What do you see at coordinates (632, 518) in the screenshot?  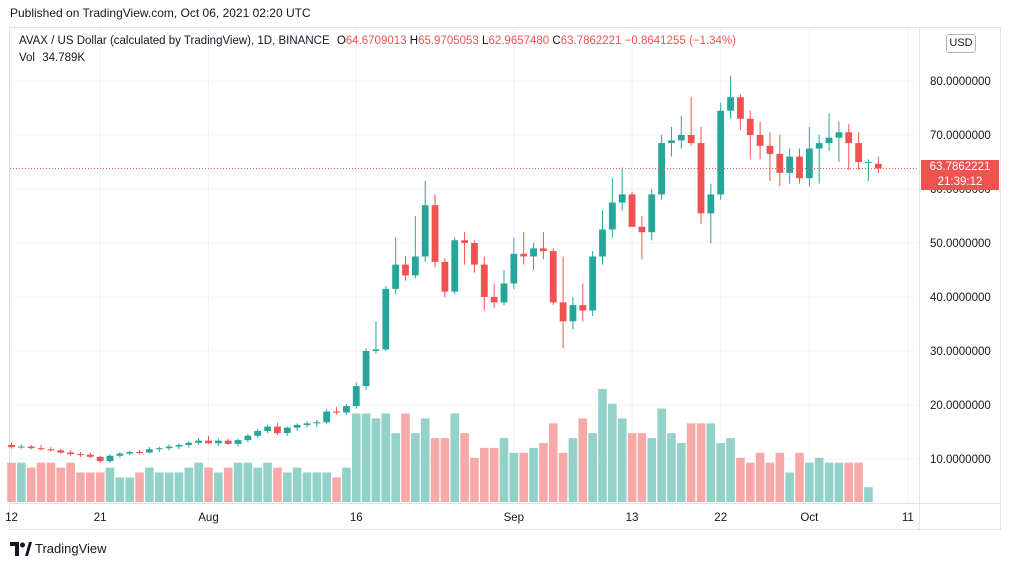 I see `x-tick-label: 13` at bounding box center [632, 518].